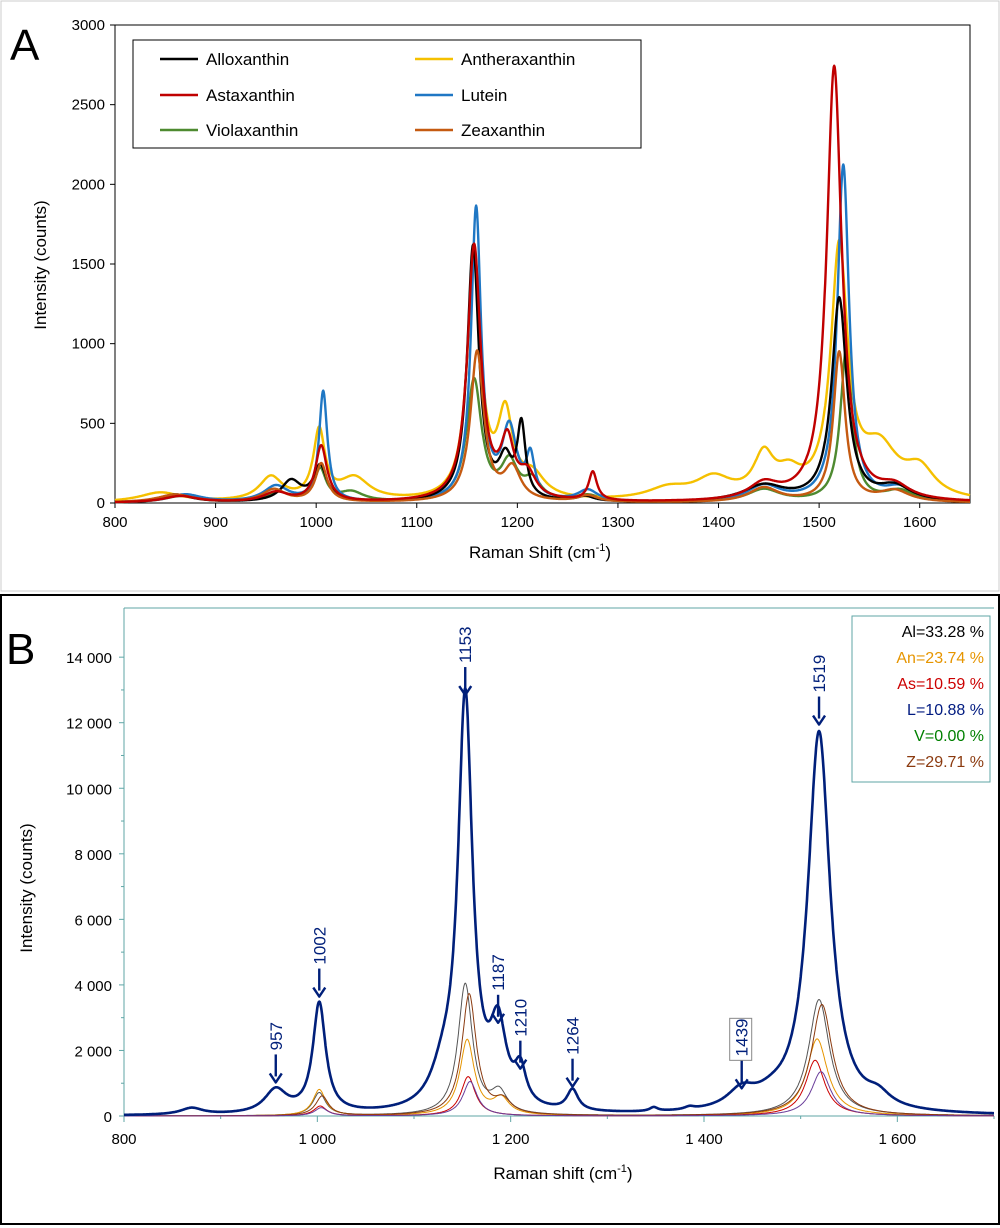 The width and height of the screenshot is (1000, 1228). Describe the element at coordinates (93, 920) in the screenshot. I see `panel-b-y-tick-label: 6 000` at that location.